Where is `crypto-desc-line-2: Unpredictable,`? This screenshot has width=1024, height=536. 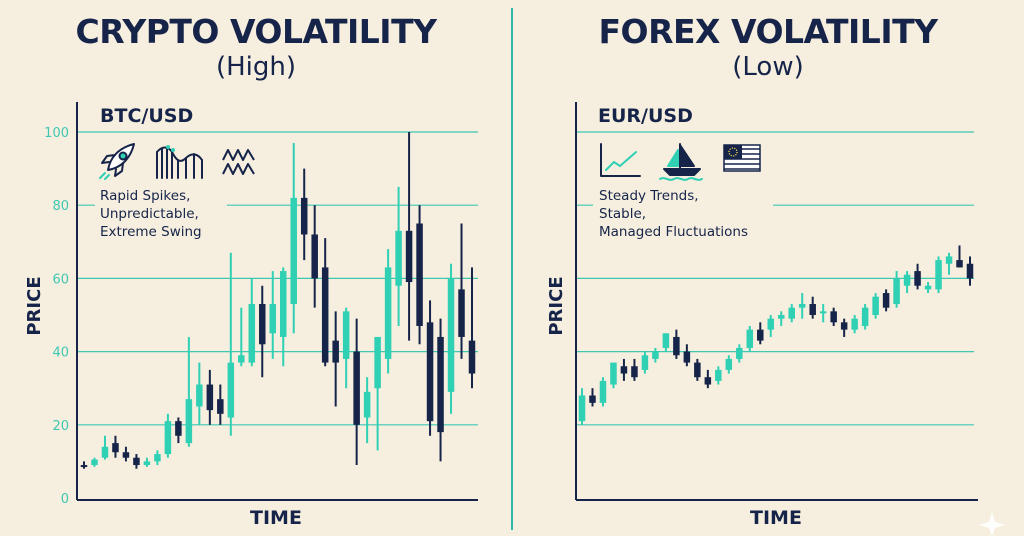 crypto-desc-line-2: Unpredictable, is located at coordinates (149, 214).